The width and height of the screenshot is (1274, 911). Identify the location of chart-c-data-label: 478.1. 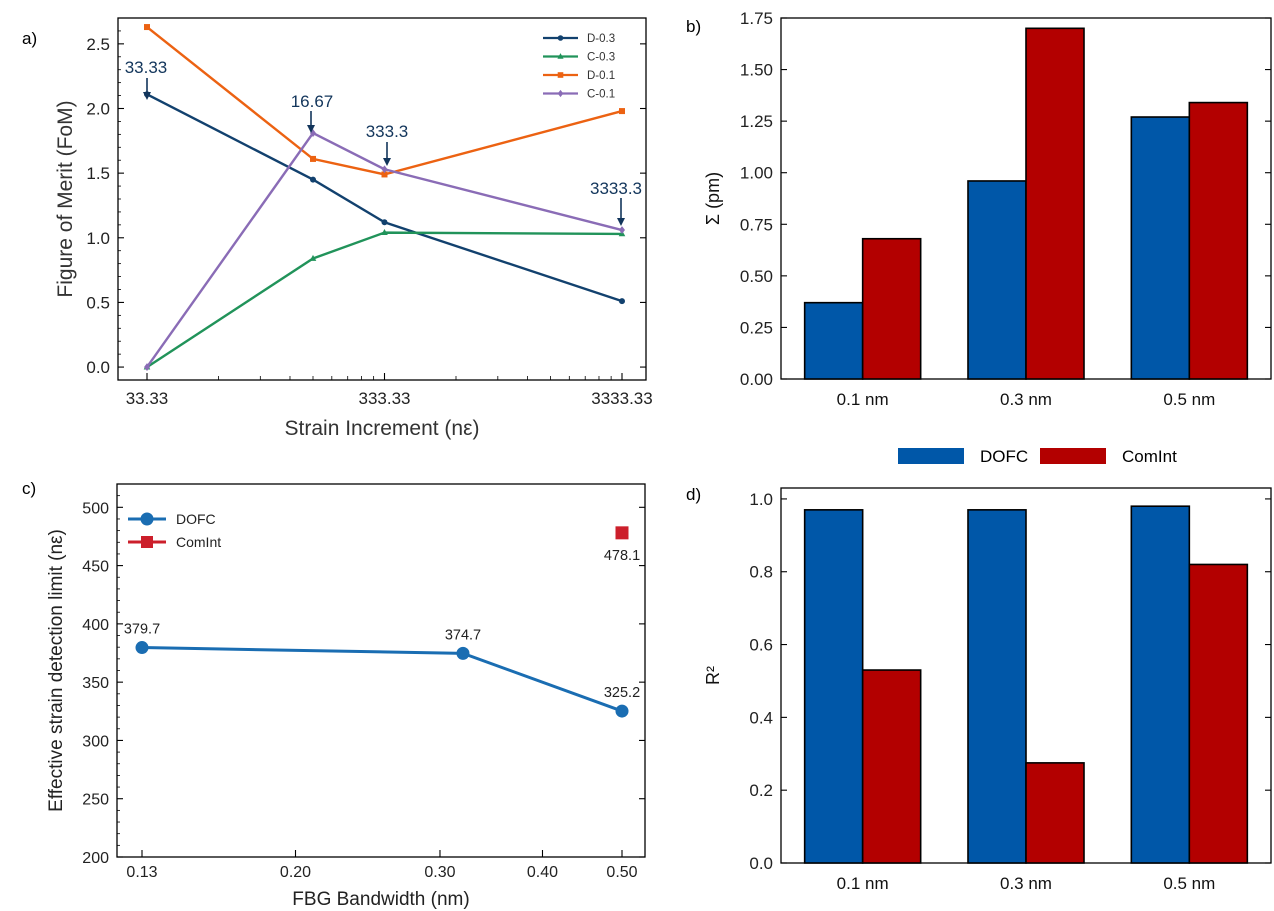
(622, 556).